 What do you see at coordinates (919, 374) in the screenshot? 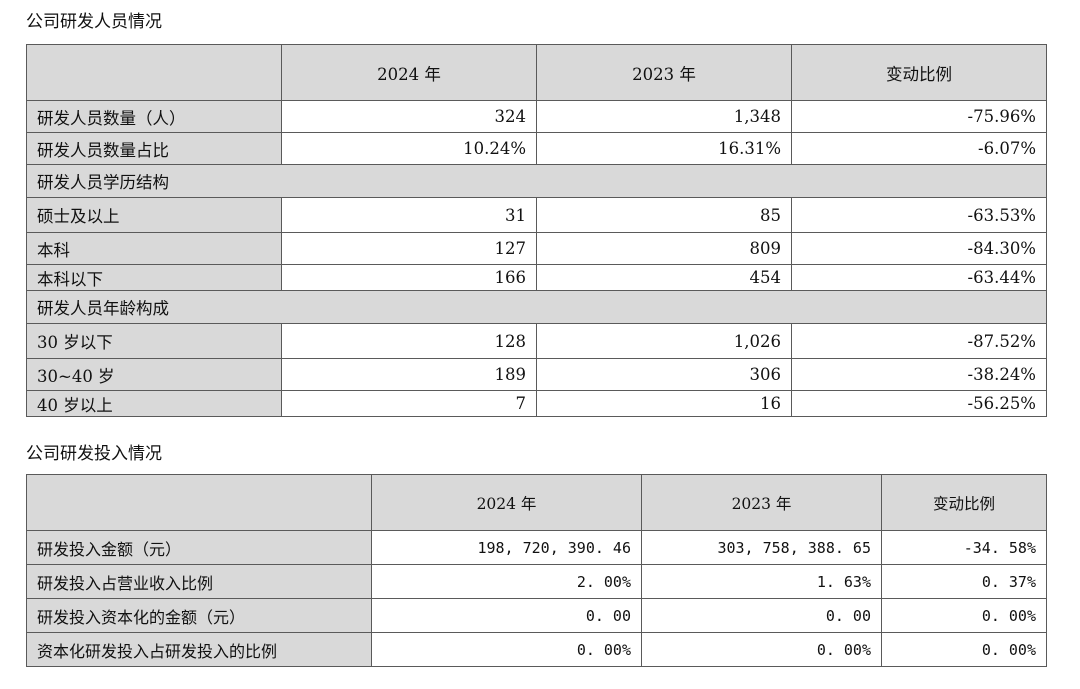
I see `cell-change: -38.24%` at bounding box center [919, 374].